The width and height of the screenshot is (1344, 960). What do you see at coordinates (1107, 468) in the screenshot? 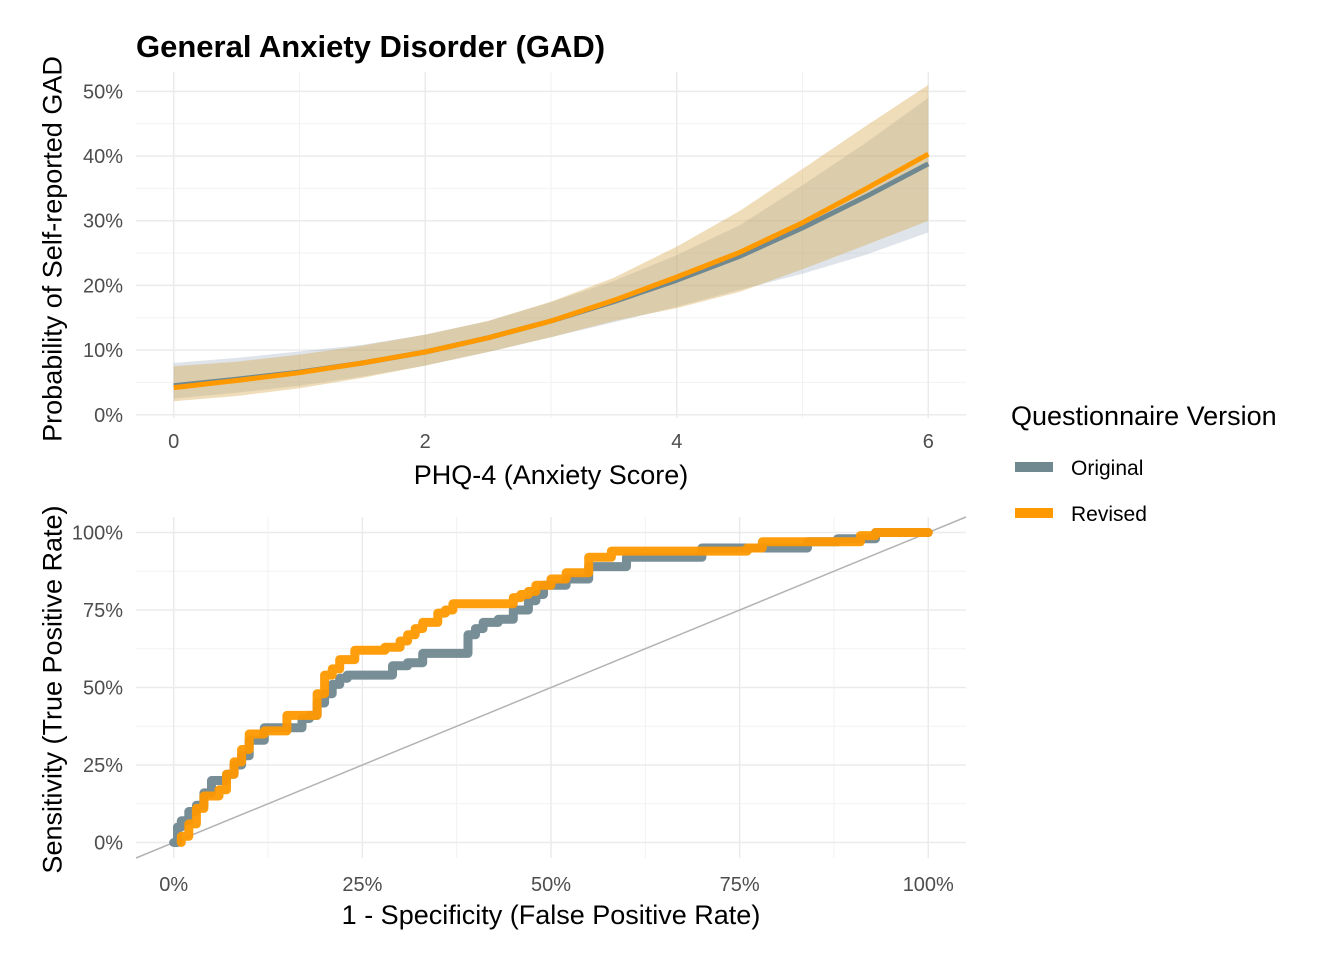
I see `legend-label-original: Original` at bounding box center [1107, 468].